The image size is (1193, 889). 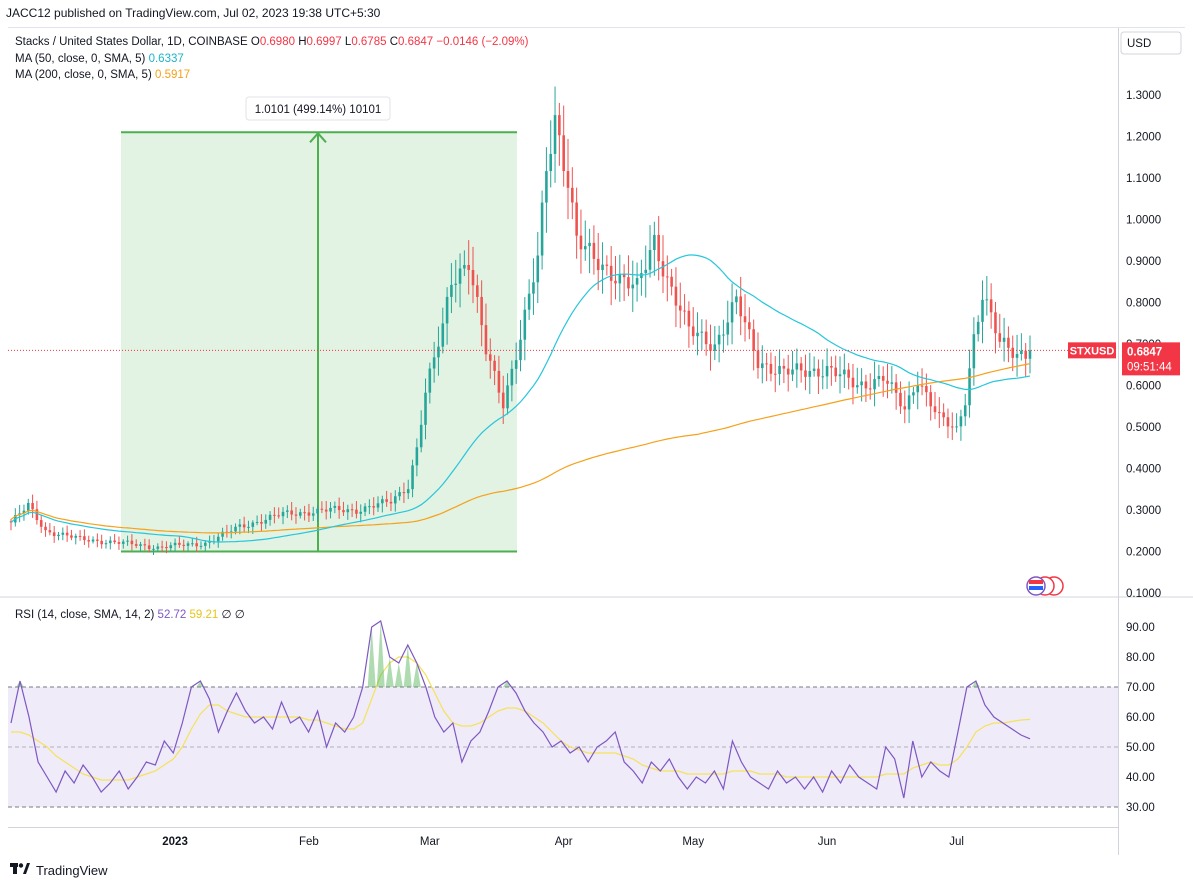 What do you see at coordinates (1140, 688) in the screenshot?
I see `rsi-axis-tick: 70.00` at bounding box center [1140, 688].